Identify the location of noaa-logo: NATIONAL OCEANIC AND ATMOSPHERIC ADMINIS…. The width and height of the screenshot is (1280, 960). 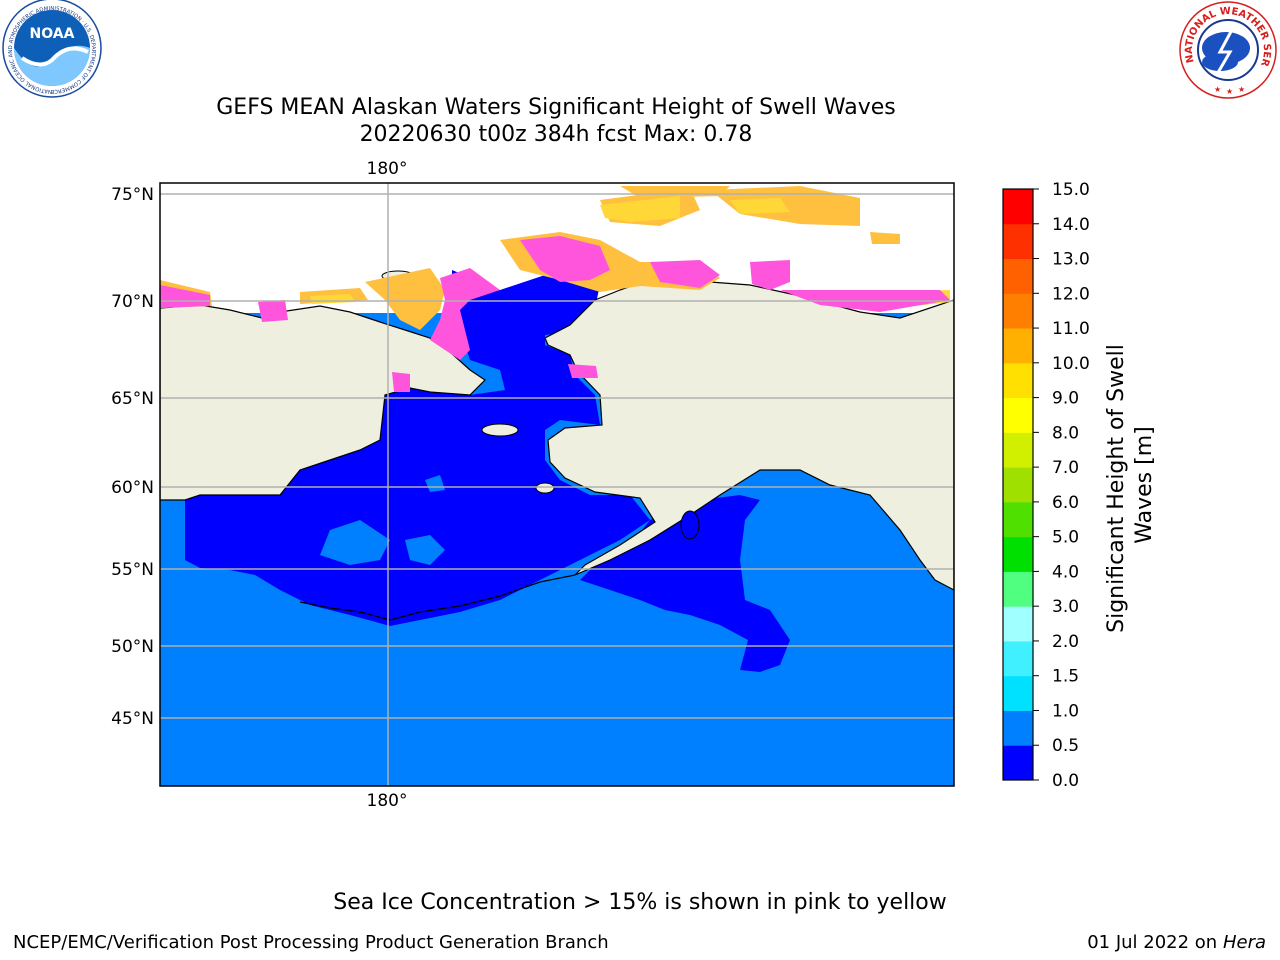
(52, 49).